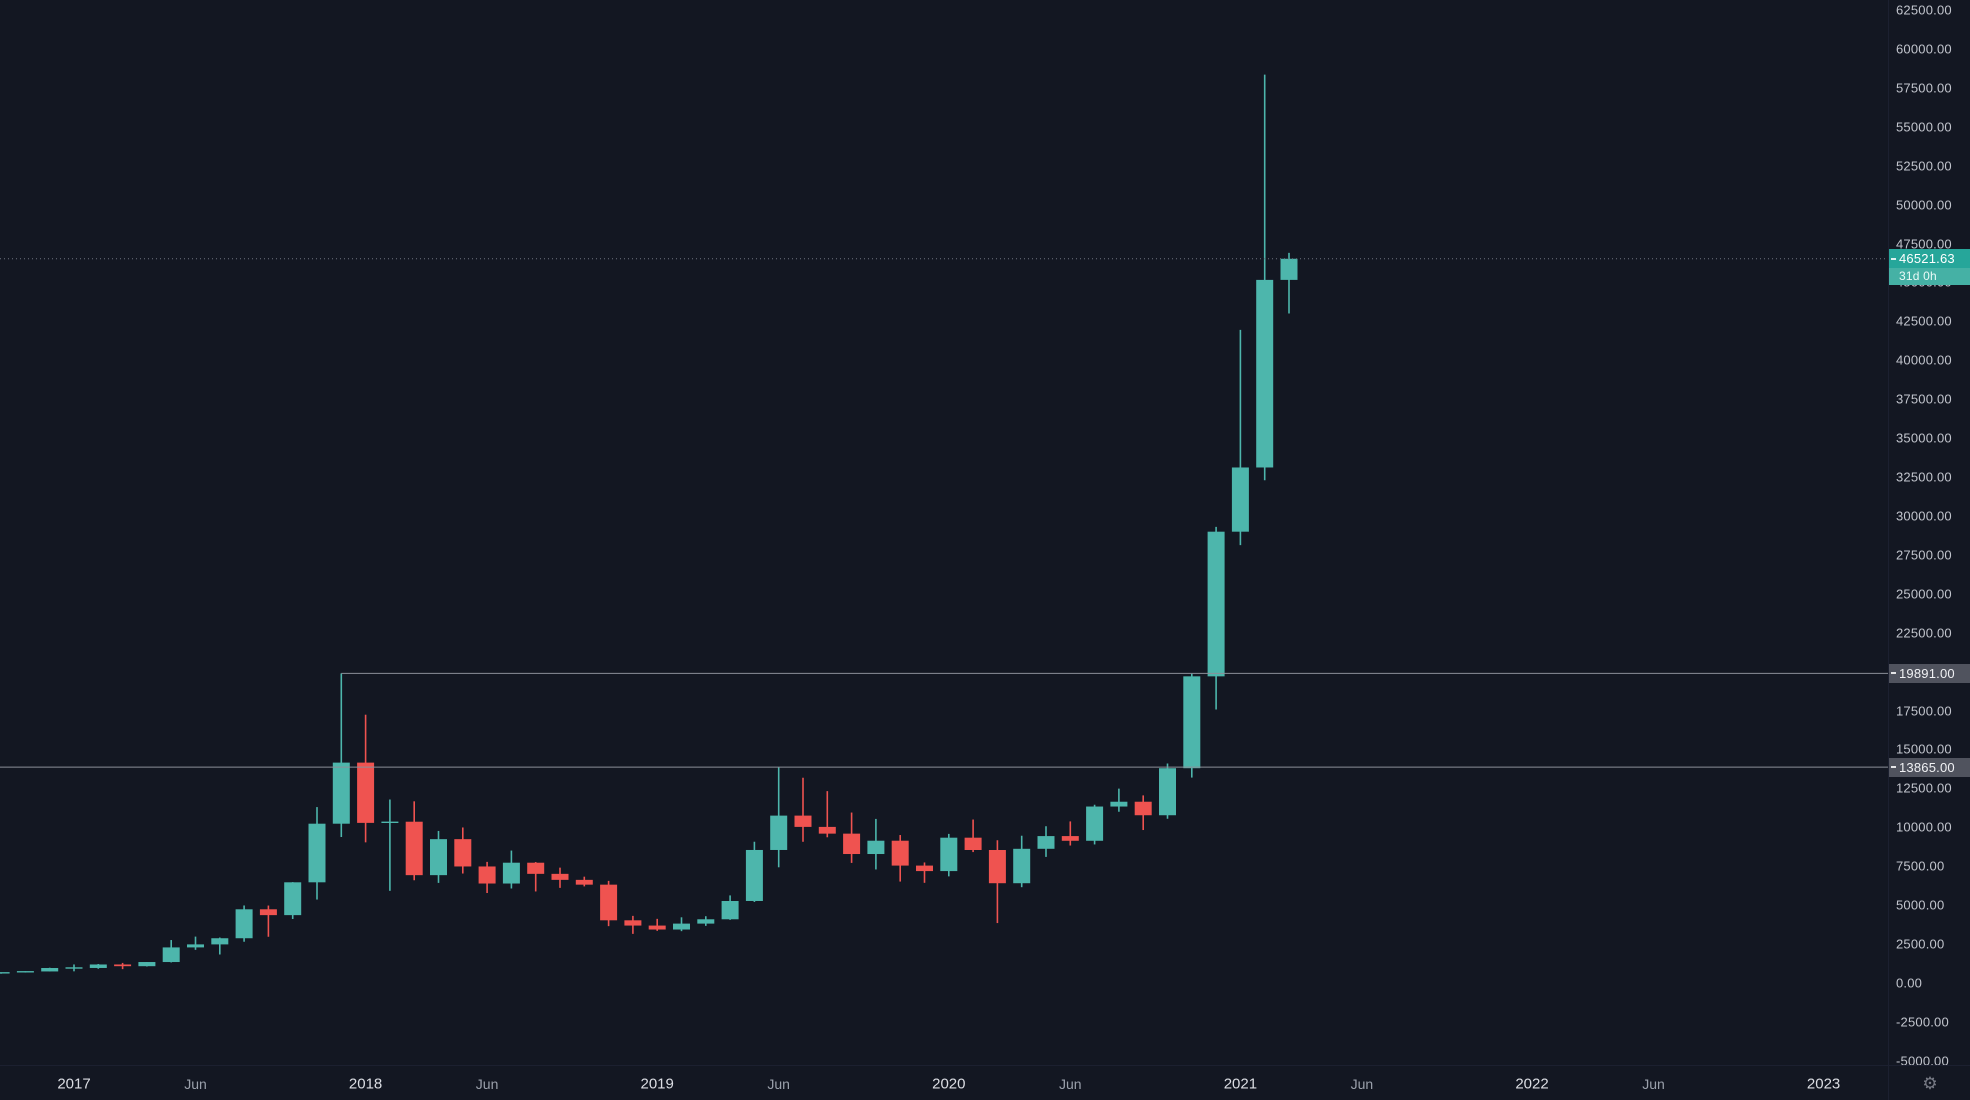 Image resolution: width=1970 pixels, height=1100 pixels. I want to click on price-tick-15000.00: 15000.00, so click(1924, 749).